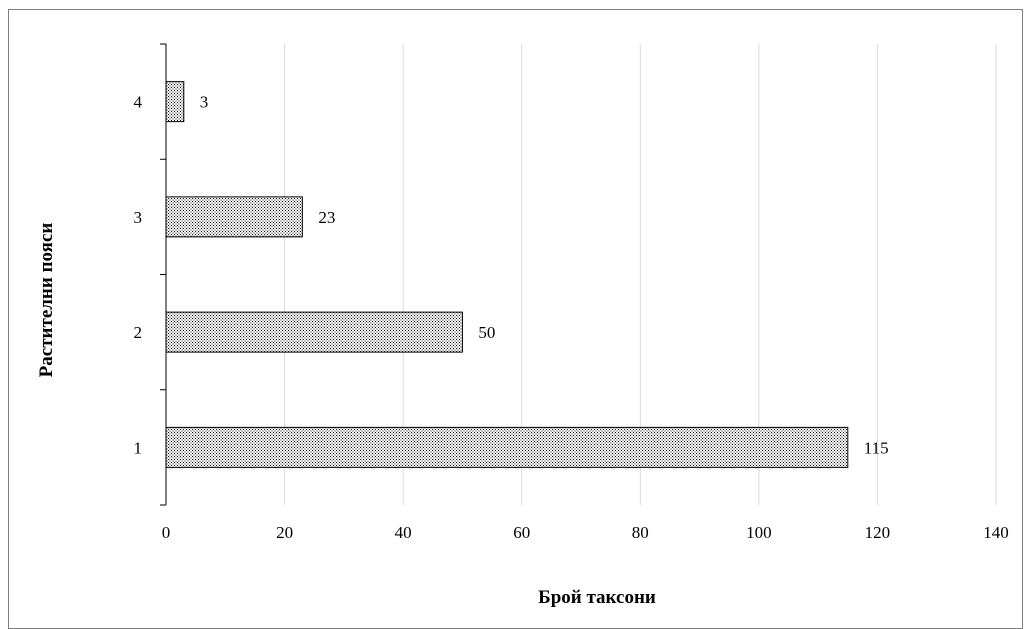  Describe the element at coordinates (996, 532) in the screenshot. I see `x-tick-label-140: 140` at that location.